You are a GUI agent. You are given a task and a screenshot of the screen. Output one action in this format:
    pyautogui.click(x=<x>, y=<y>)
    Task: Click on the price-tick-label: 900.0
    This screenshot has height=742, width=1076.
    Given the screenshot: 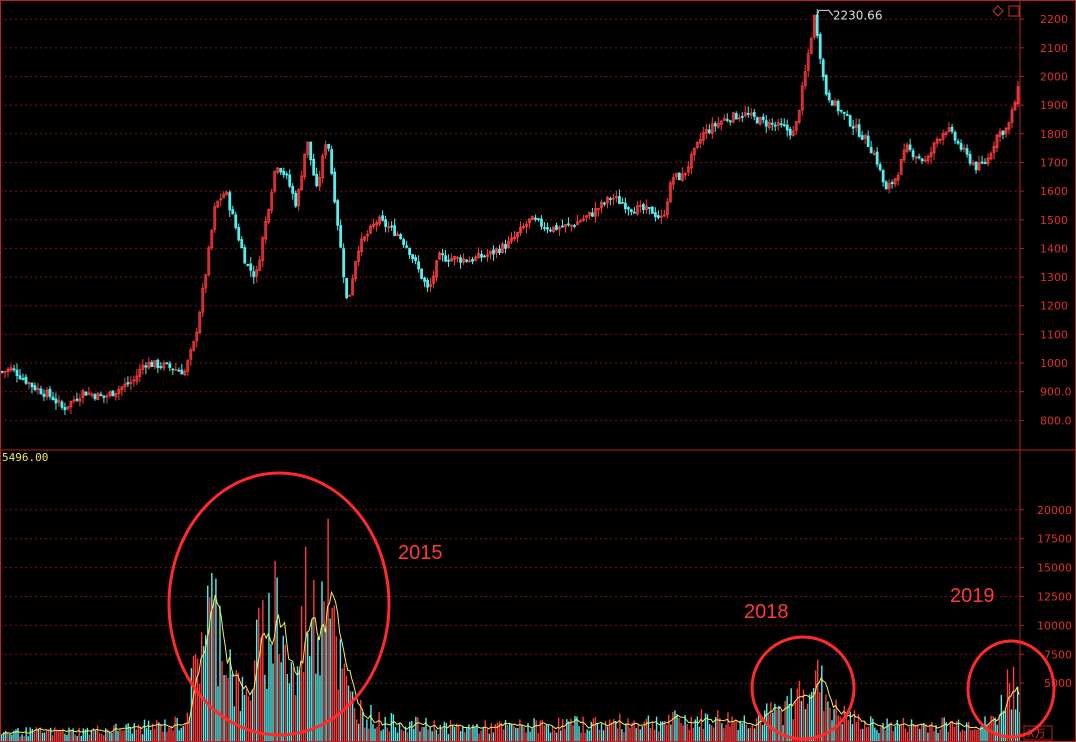 What is the action you would take?
    pyautogui.click(x=1056, y=392)
    